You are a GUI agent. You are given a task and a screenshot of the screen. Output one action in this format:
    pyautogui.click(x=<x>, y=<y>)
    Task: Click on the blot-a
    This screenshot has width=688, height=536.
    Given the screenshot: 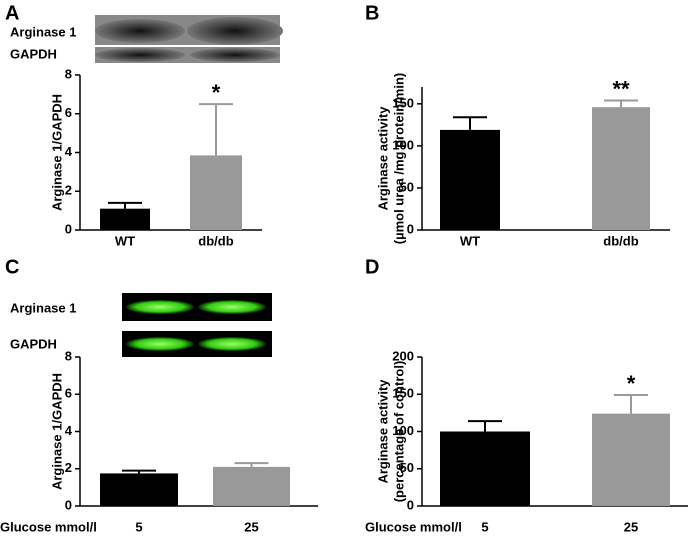 What is the action you would take?
    pyautogui.click(x=189, y=39)
    